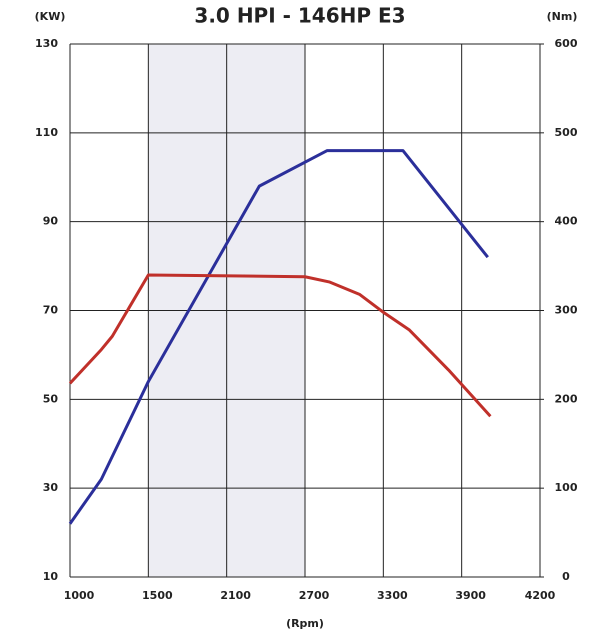 The height and width of the screenshot is (641, 600). I want to click on y-axis-label: (KW), so click(50, 16).